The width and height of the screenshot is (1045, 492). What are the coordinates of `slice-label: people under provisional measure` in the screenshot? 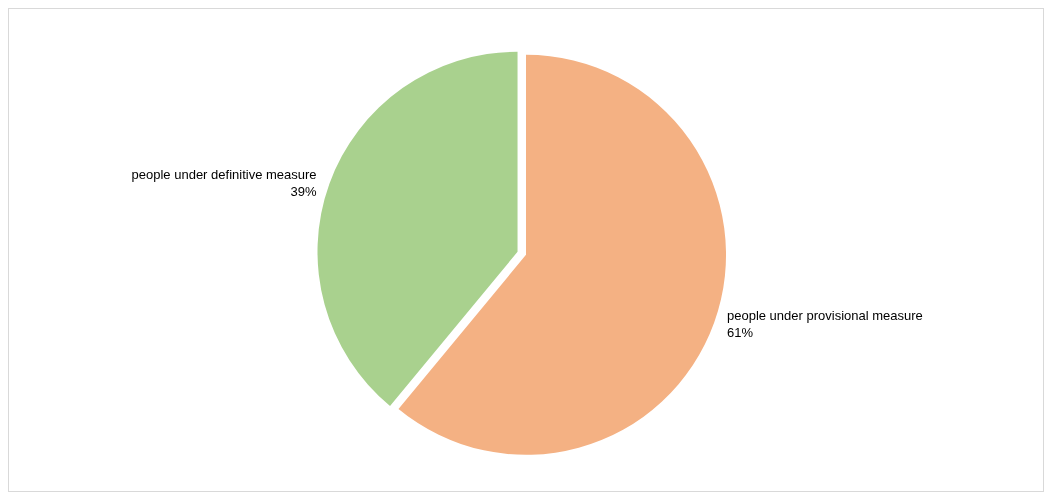 It's located at (824, 315).